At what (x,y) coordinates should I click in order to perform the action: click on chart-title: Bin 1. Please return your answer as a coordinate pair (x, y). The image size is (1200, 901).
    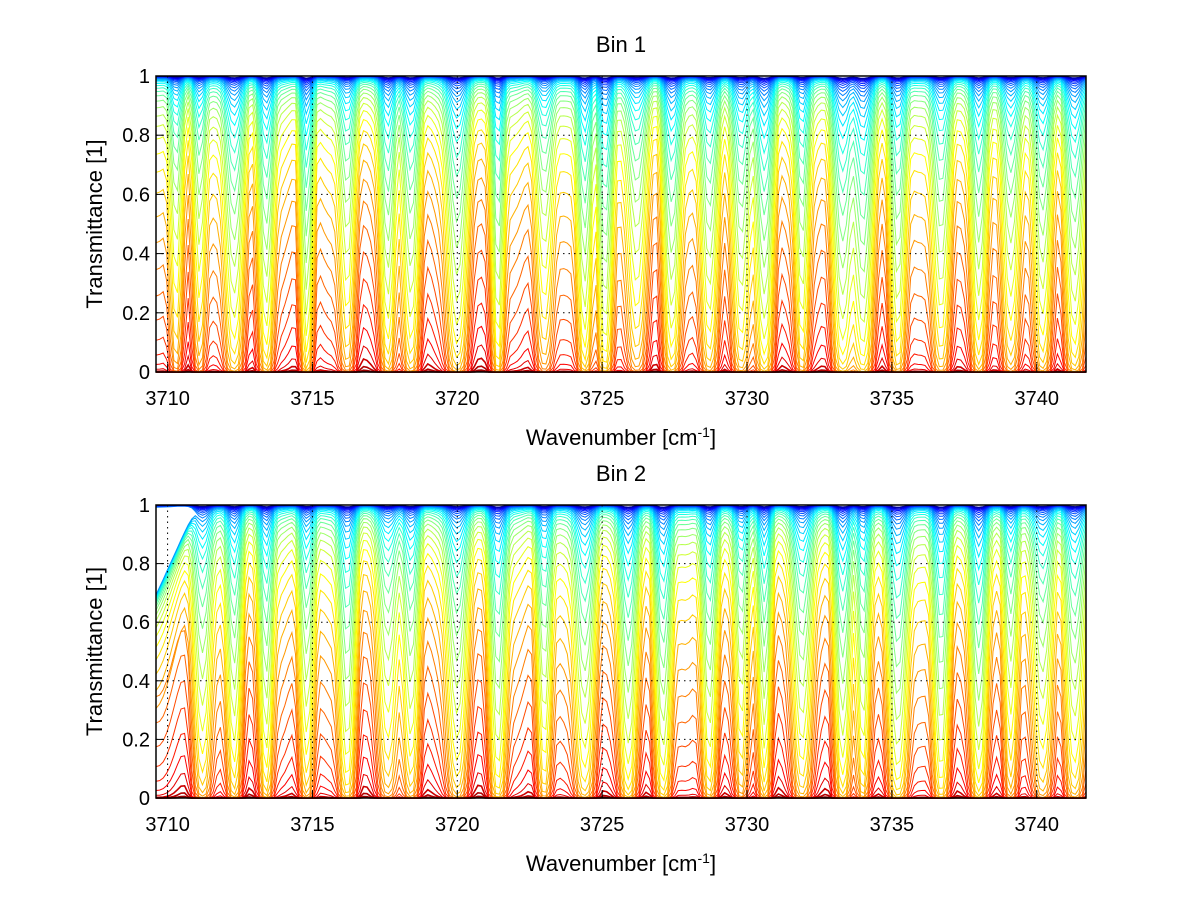
    Looking at the image, I should click on (621, 44).